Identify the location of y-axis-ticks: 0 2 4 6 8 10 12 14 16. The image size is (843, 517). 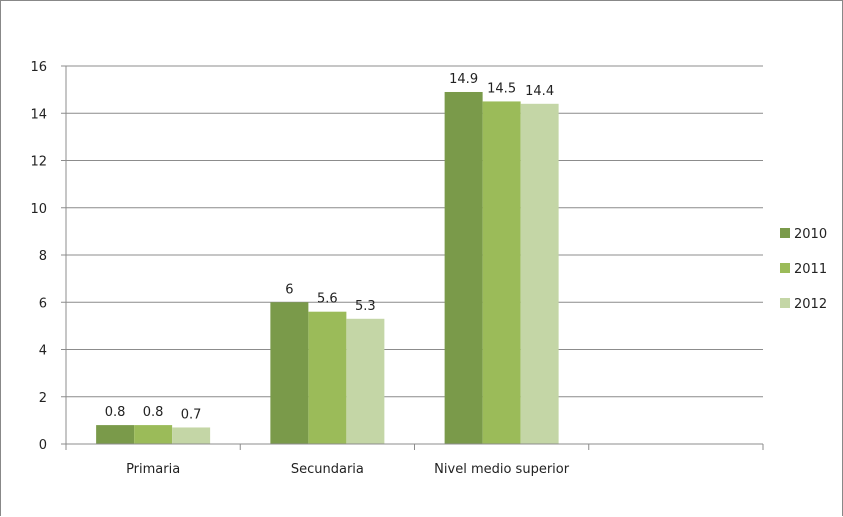
(48, 256).